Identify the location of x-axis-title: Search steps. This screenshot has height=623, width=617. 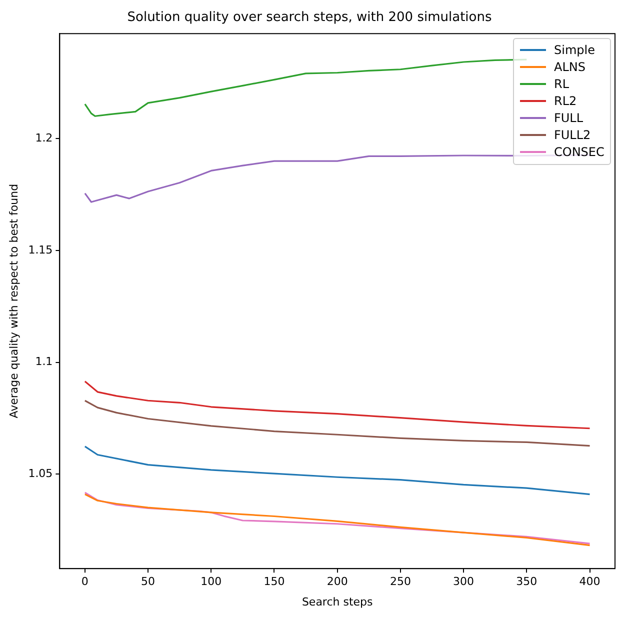
(338, 601).